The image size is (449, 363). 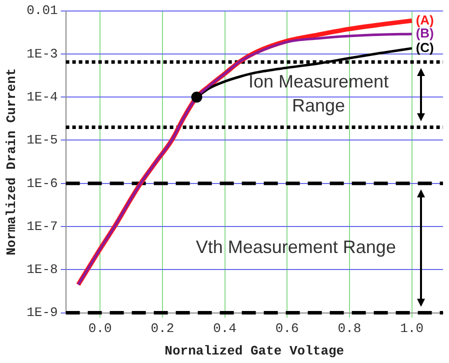 What do you see at coordinates (350, 328) in the screenshot?
I see `x-tick-label: 0.8` at bounding box center [350, 328].